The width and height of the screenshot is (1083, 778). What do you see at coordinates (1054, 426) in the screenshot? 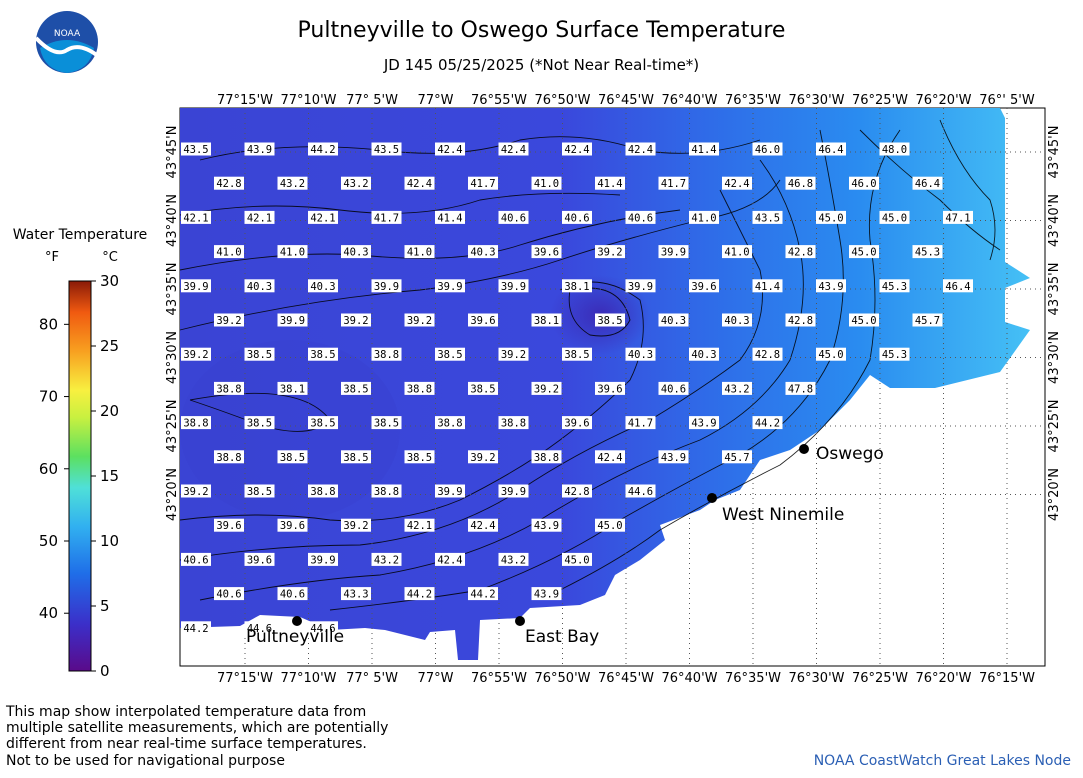
I see `lat-label-right: 43°25'N` at bounding box center [1054, 426].